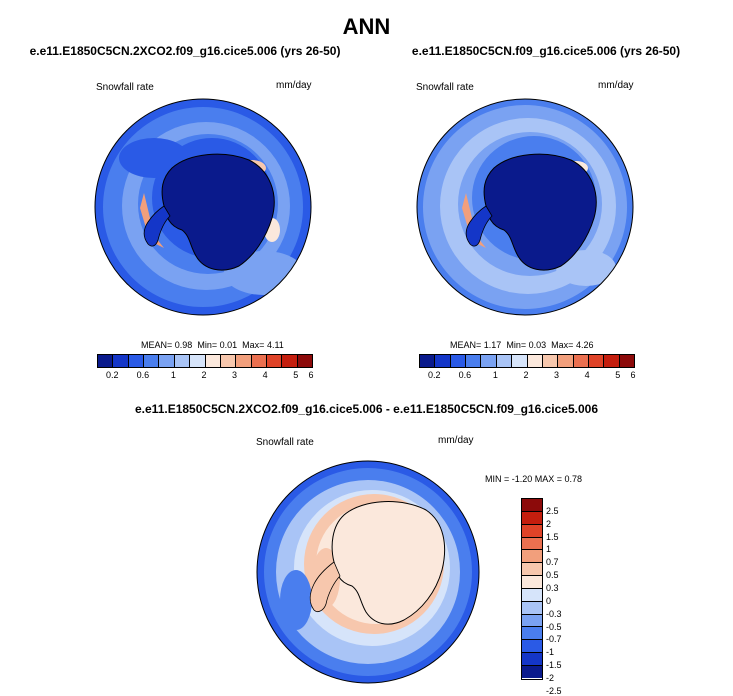 This screenshot has width=733, height=696. Describe the element at coordinates (203, 207) in the screenshot. I see `panel1-map` at that location.